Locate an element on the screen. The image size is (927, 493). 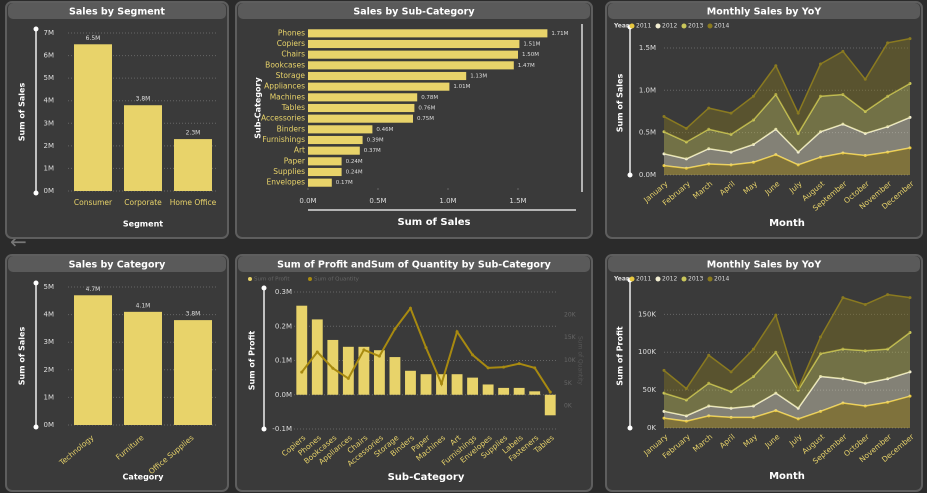
x-axis-title: Category is located at coordinates (144, 477).